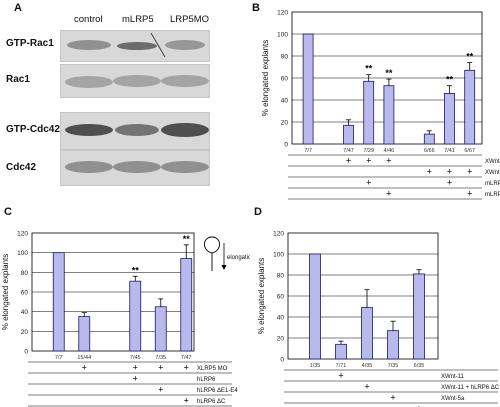 This screenshot has height=407, width=500. What do you see at coordinates (393, 366) in the screenshot?
I see `n-label-d-3: 7/35` at bounding box center [393, 366].